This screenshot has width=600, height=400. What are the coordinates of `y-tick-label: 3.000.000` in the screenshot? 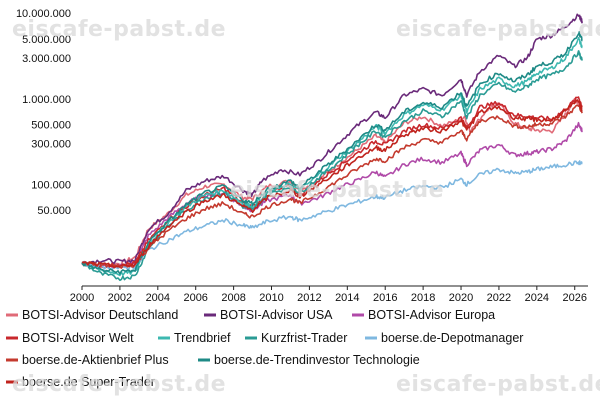 It's located at (46, 59).